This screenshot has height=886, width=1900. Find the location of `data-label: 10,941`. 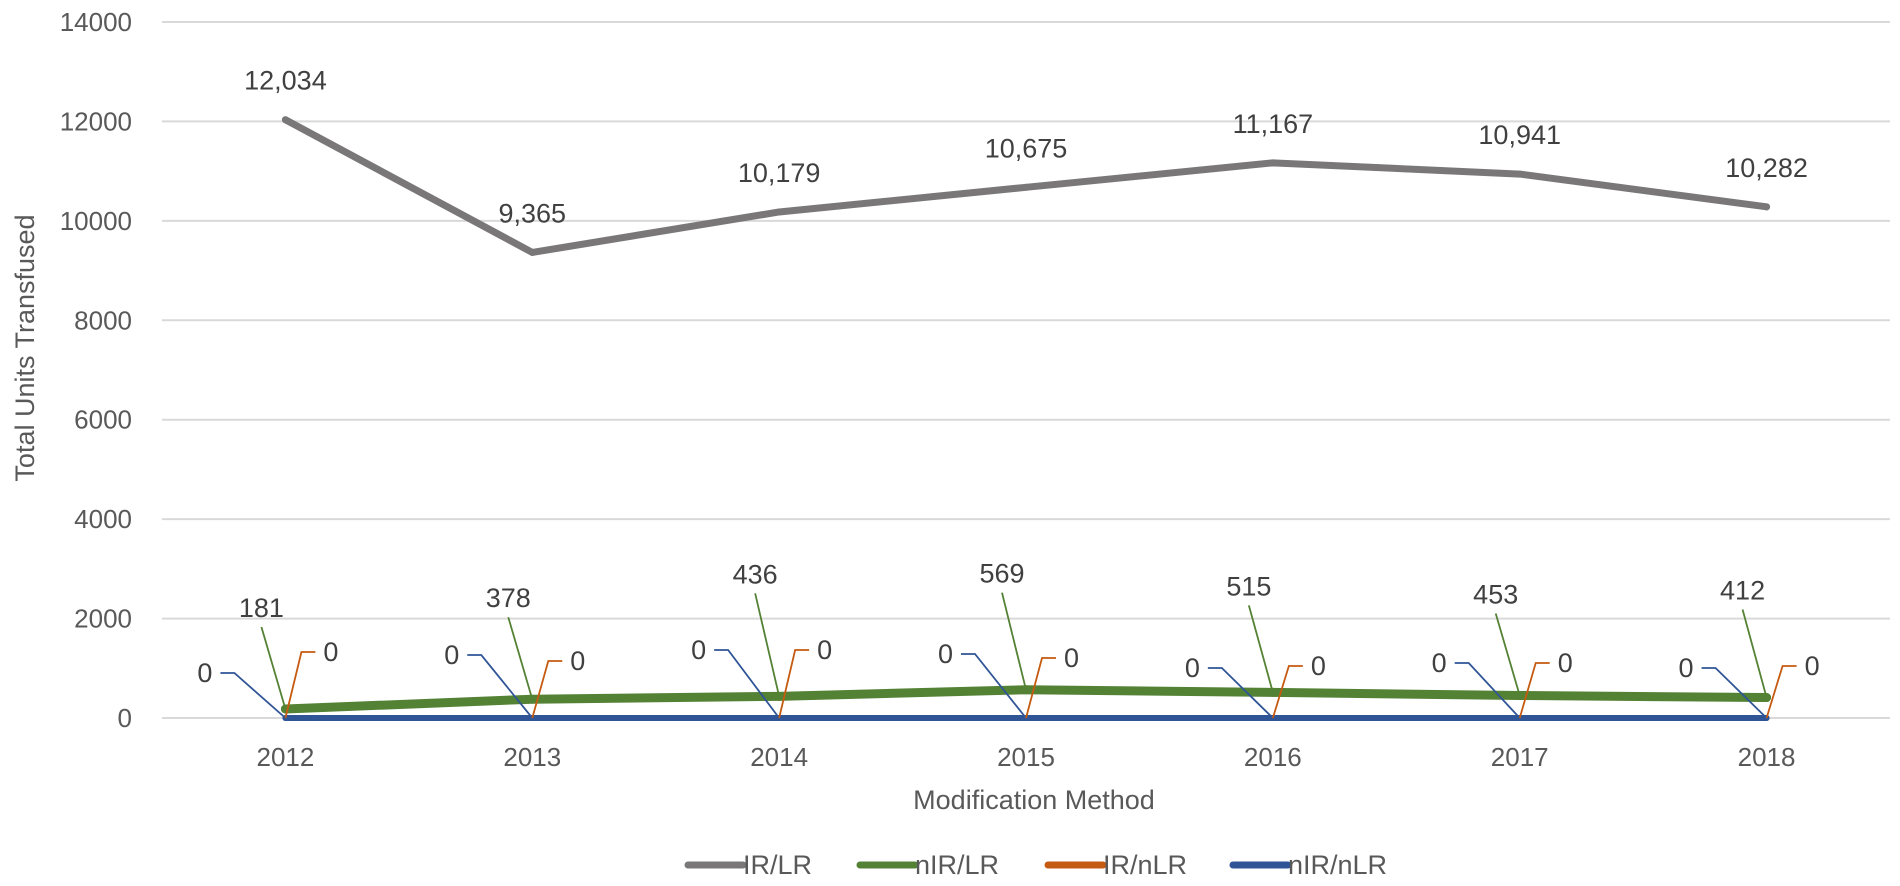

data-label: 10,941 is located at coordinates (1519, 135).